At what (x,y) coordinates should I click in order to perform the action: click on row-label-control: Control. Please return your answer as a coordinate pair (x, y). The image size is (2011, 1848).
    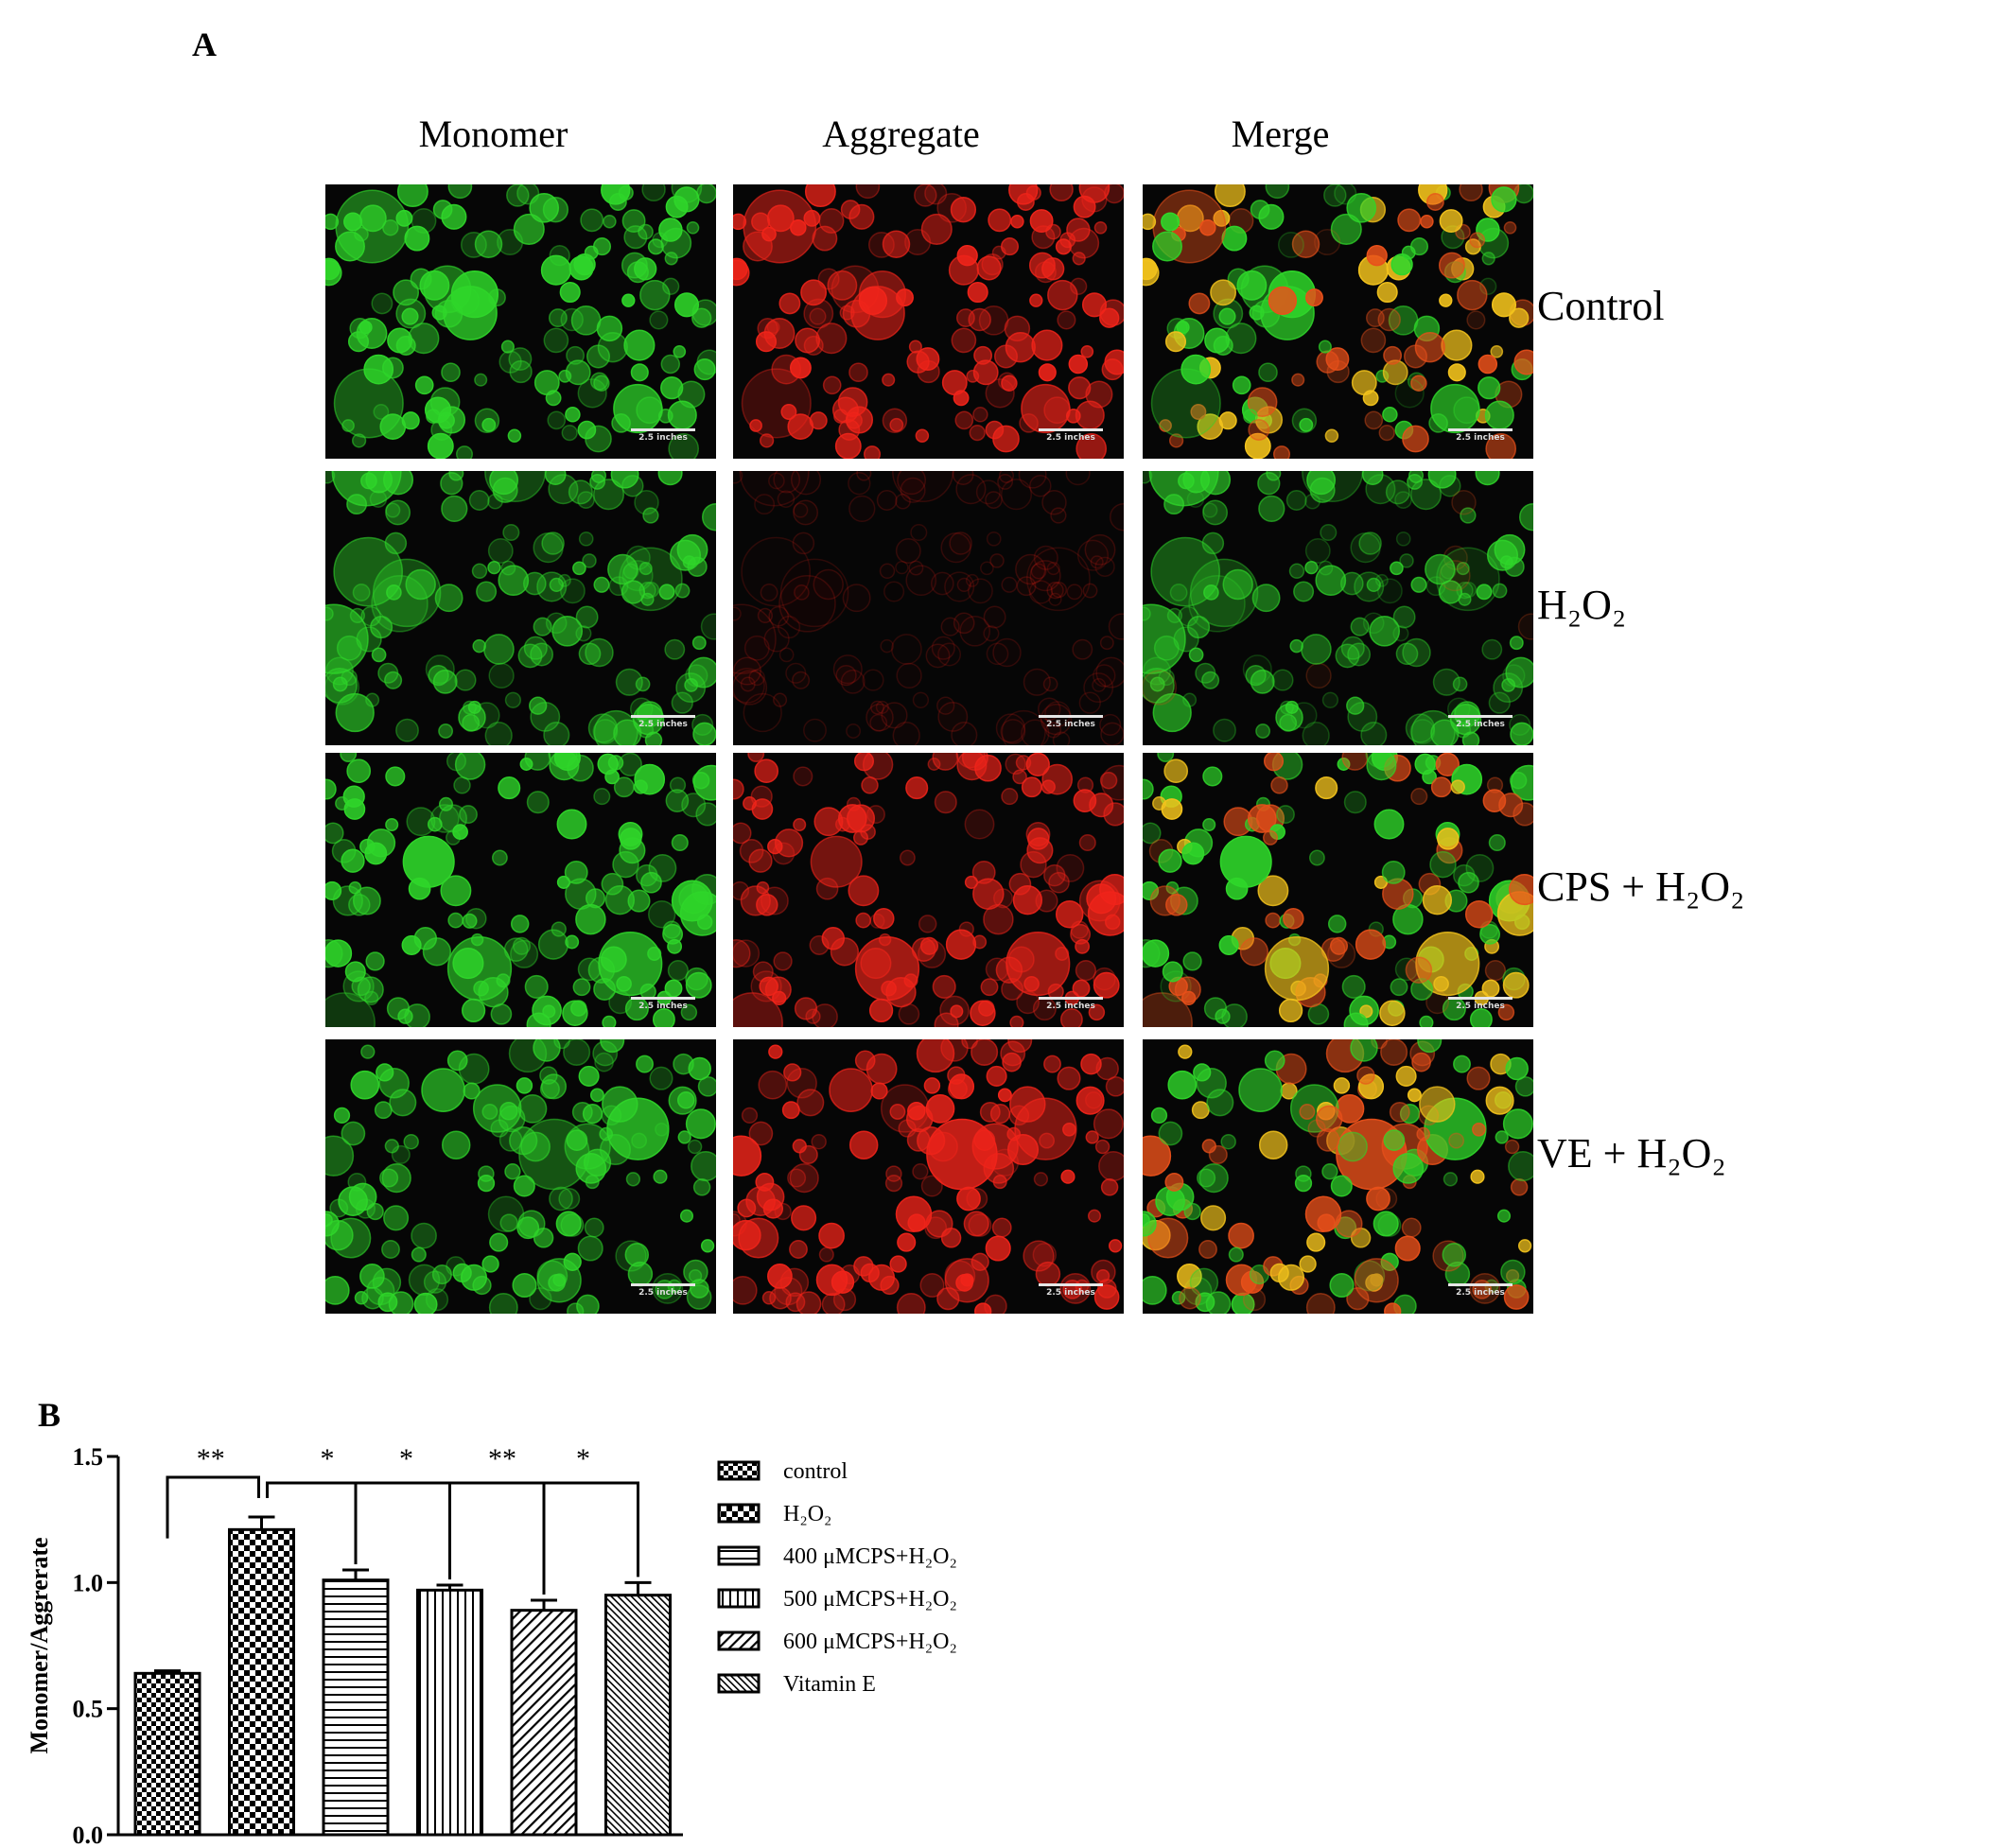
    Looking at the image, I should click on (1601, 306).